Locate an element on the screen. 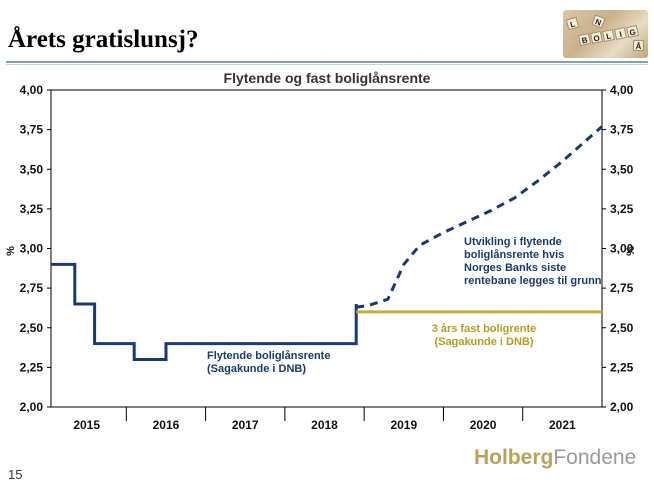  floating-rate-line is located at coordinates (204, 311).